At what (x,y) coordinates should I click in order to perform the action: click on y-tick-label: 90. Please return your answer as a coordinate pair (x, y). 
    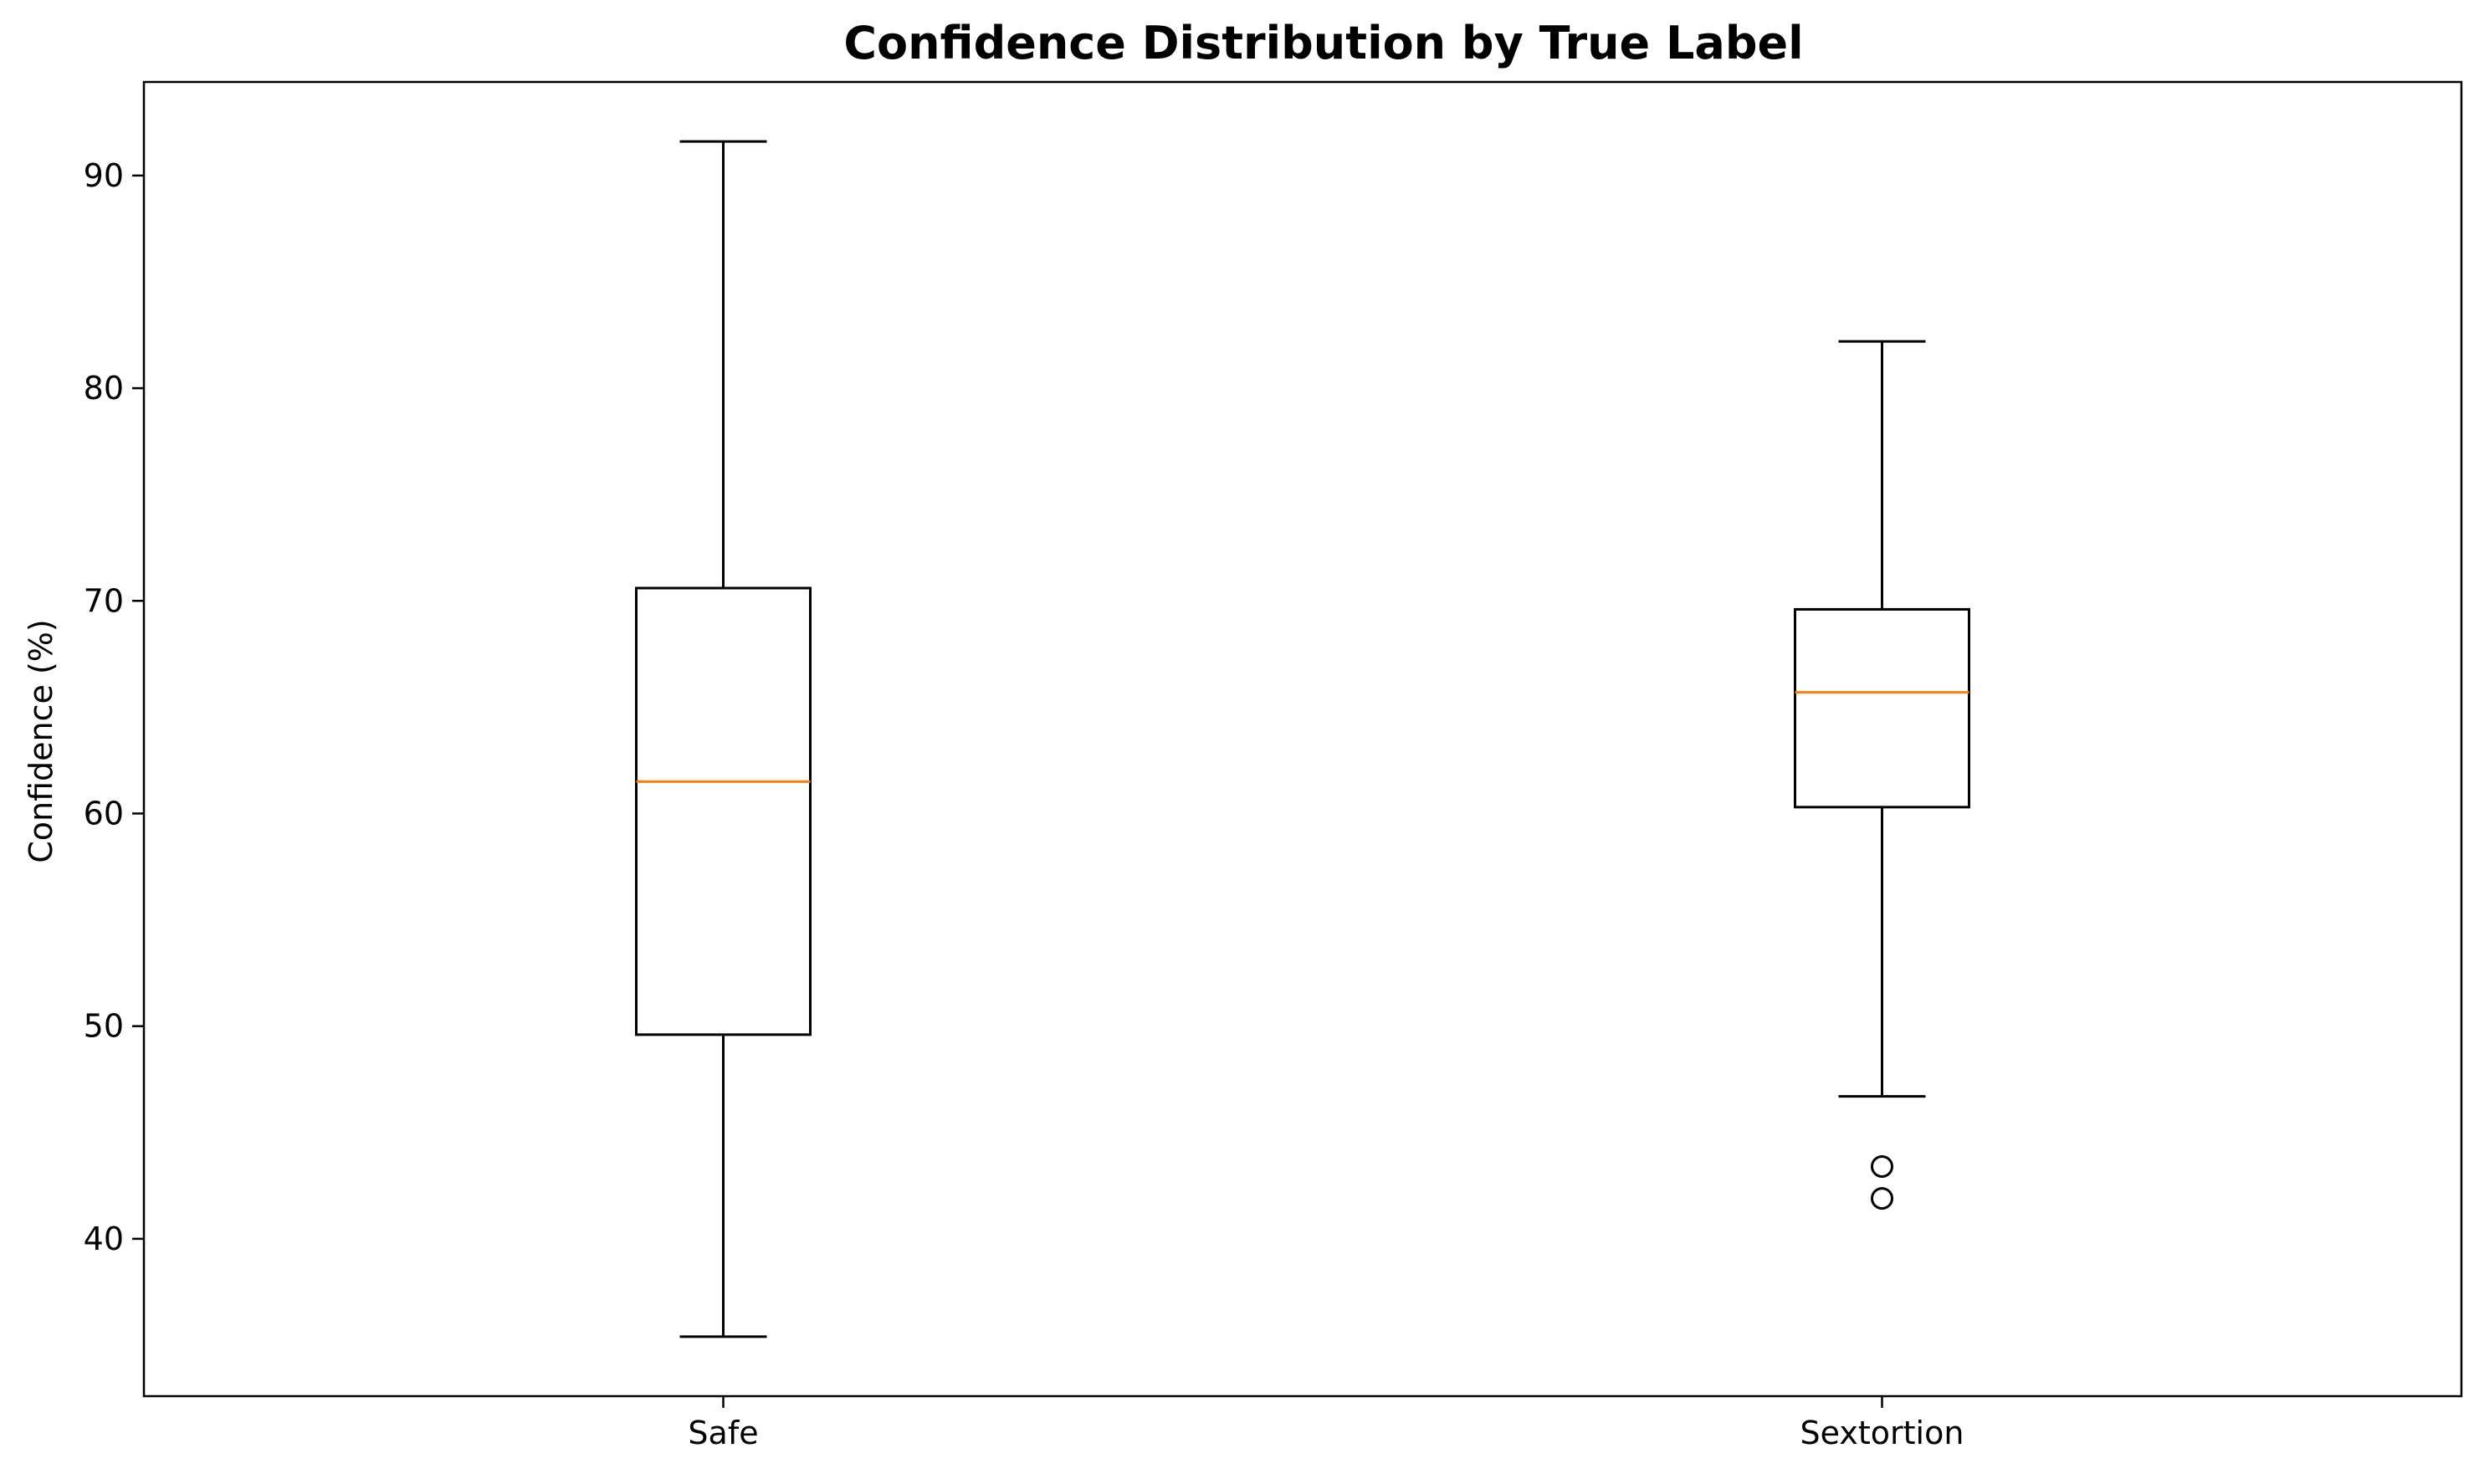
    Looking at the image, I should click on (104, 175).